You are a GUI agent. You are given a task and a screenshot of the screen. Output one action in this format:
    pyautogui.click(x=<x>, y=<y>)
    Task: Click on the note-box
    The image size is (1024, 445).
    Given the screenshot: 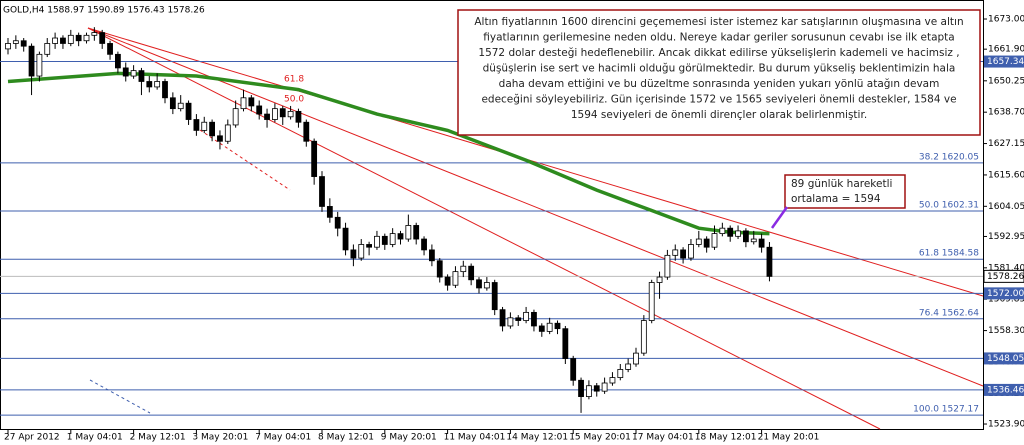 What is the action you would take?
    pyautogui.click(x=719, y=72)
    